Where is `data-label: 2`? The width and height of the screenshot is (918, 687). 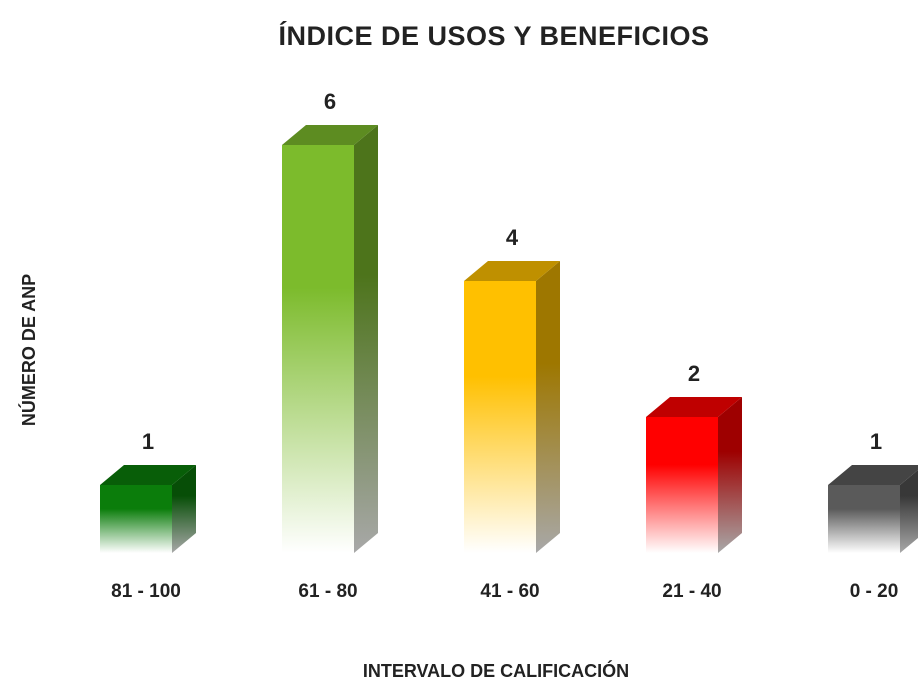
data-label: 2 is located at coordinates (694, 373).